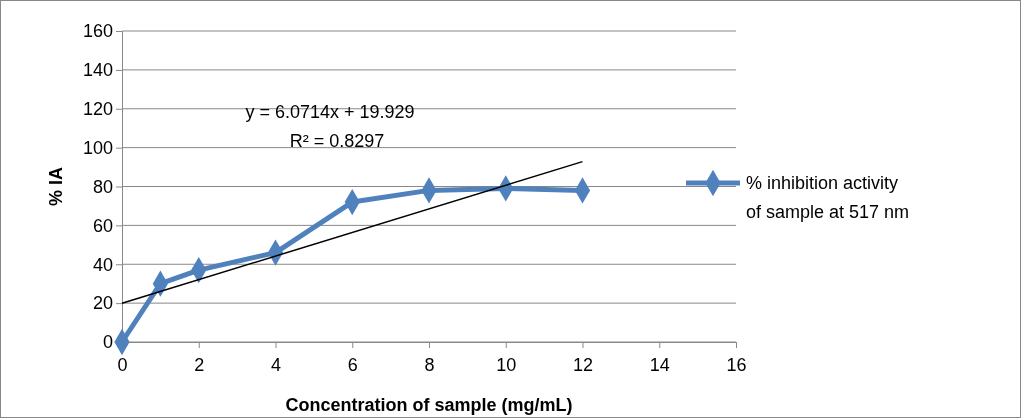 The image size is (1021, 418). What do you see at coordinates (97, 147) in the screenshot?
I see `y-tick-label: 100` at bounding box center [97, 147].